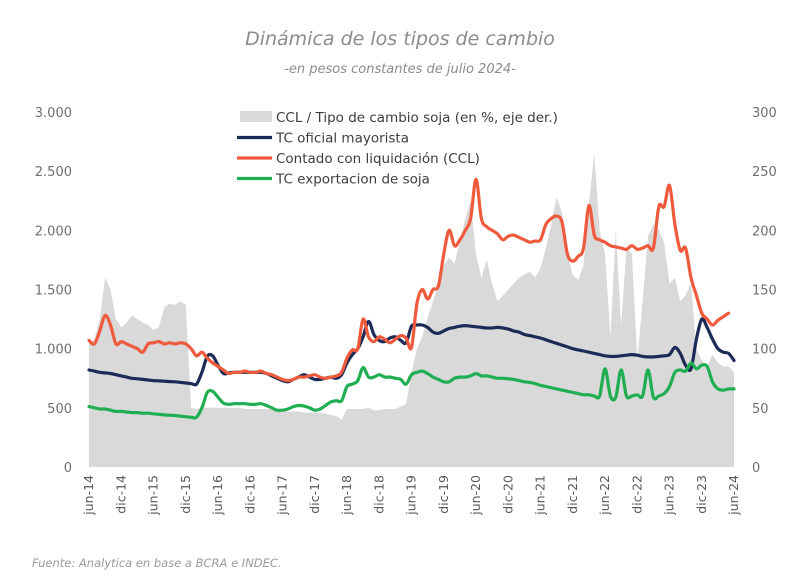 Image resolution: width=800 pixels, height=585 pixels. What do you see at coordinates (185, 494) in the screenshot?
I see `x-tick-label: dic-15` at bounding box center [185, 494].